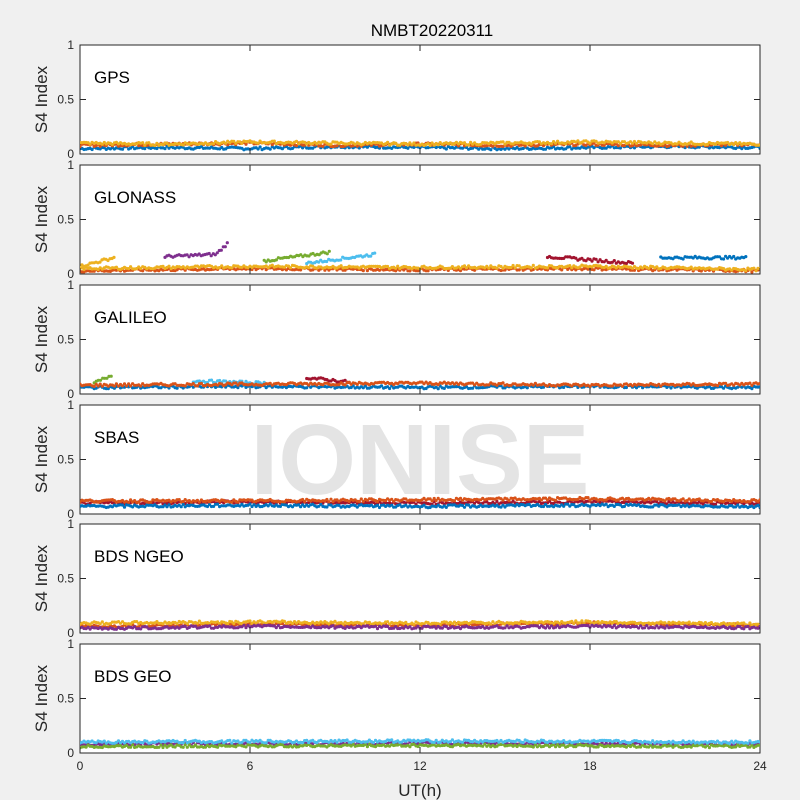  What do you see at coordinates (135, 197) in the screenshot?
I see `panel-label: GLONASS` at bounding box center [135, 197].